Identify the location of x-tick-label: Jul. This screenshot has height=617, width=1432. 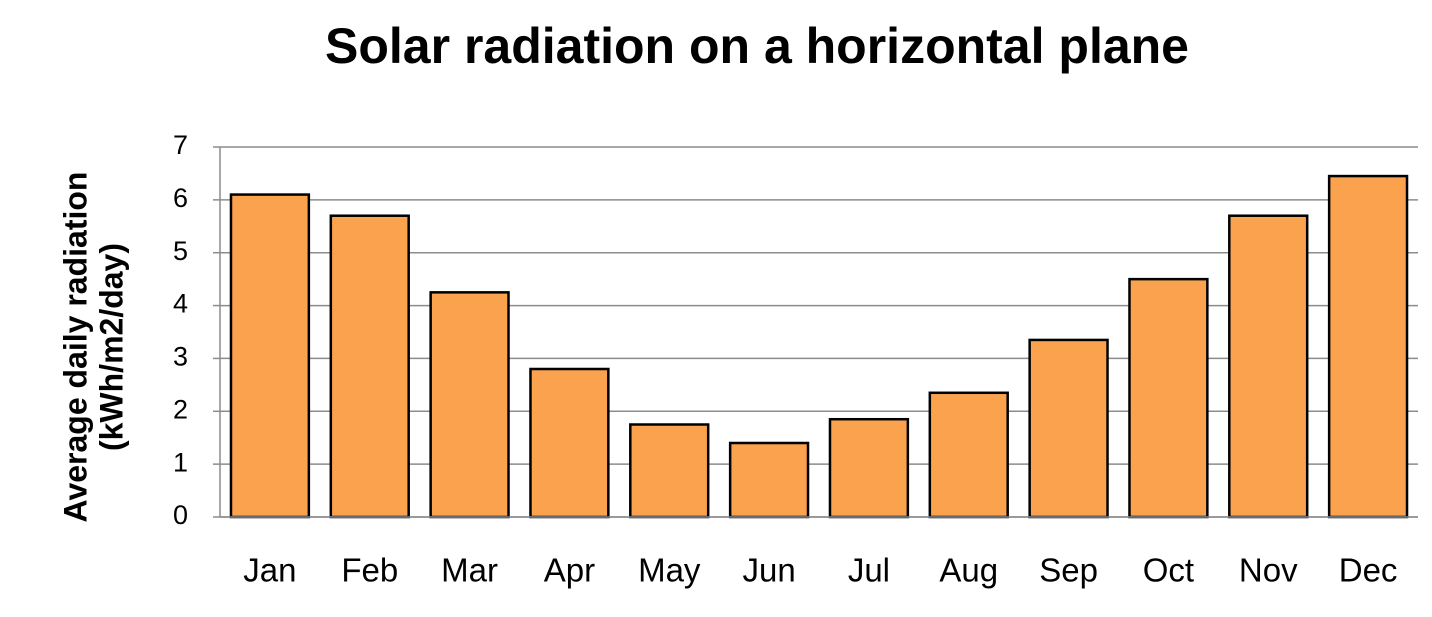
(869, 570).